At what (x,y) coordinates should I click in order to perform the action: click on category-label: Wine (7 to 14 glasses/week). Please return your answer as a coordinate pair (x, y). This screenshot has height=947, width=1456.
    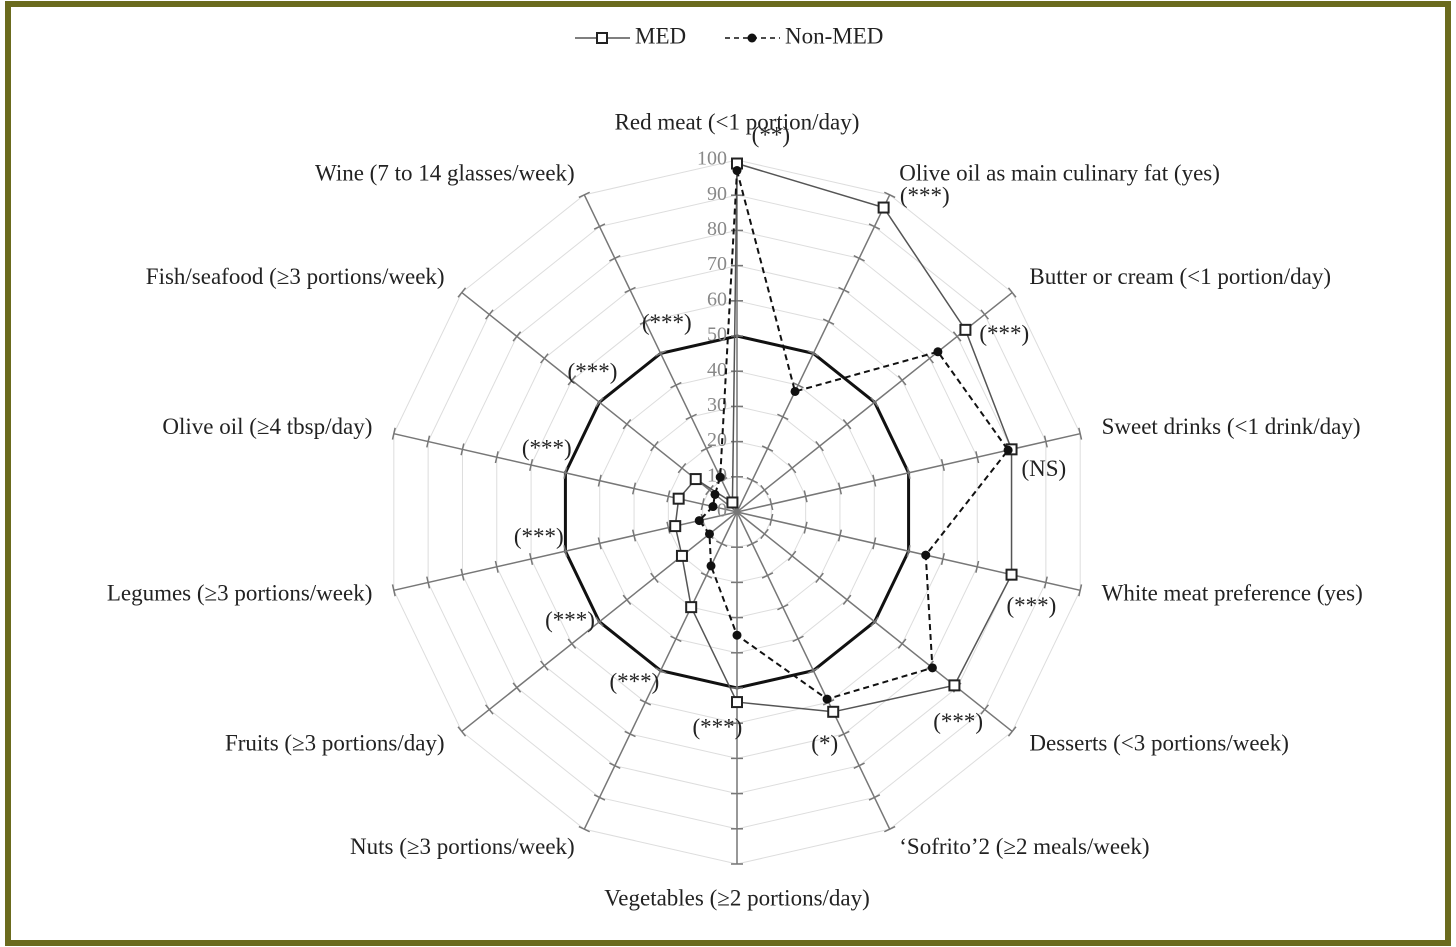
    Looking at the image, I should click on (445, 172).